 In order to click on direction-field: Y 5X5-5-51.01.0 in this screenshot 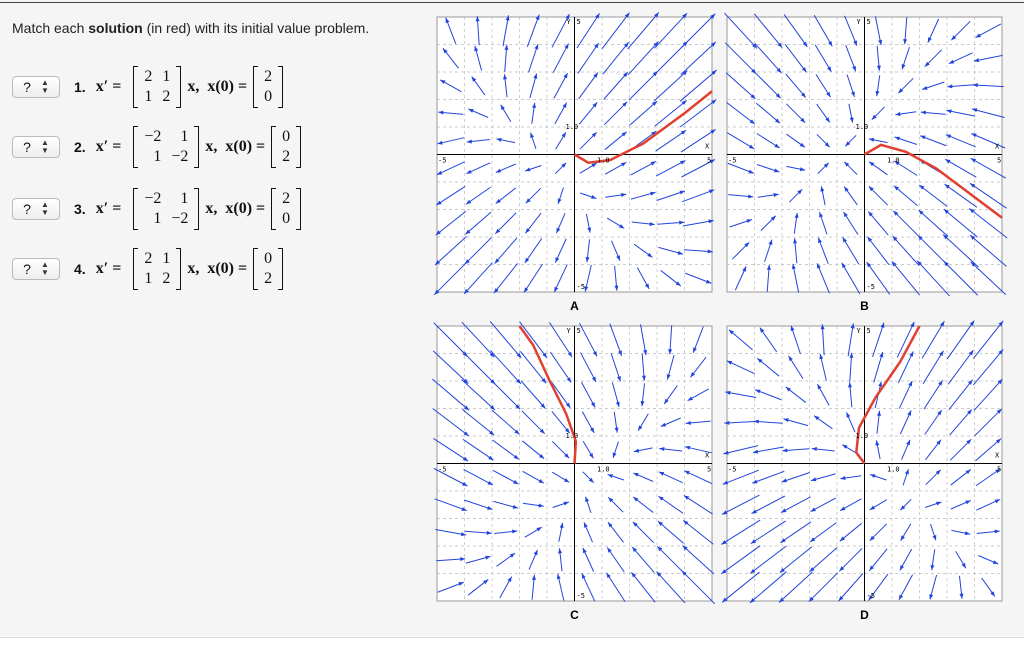, I will do `click(574, 463)`.